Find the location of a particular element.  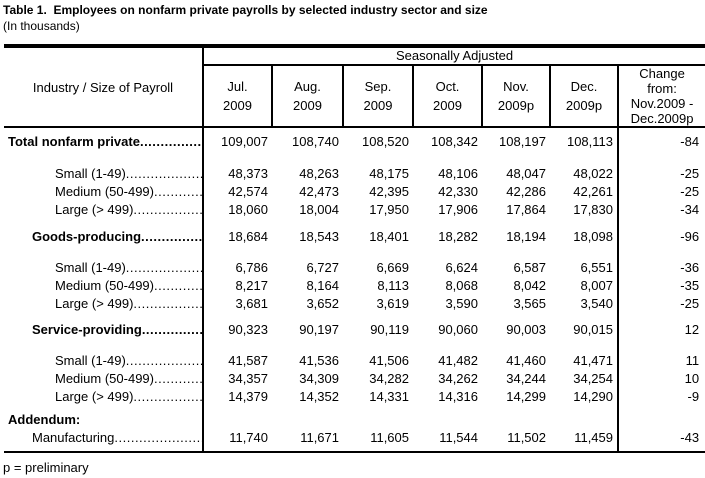

row-label: Small (1-49) is located at coordinates (90, 360).